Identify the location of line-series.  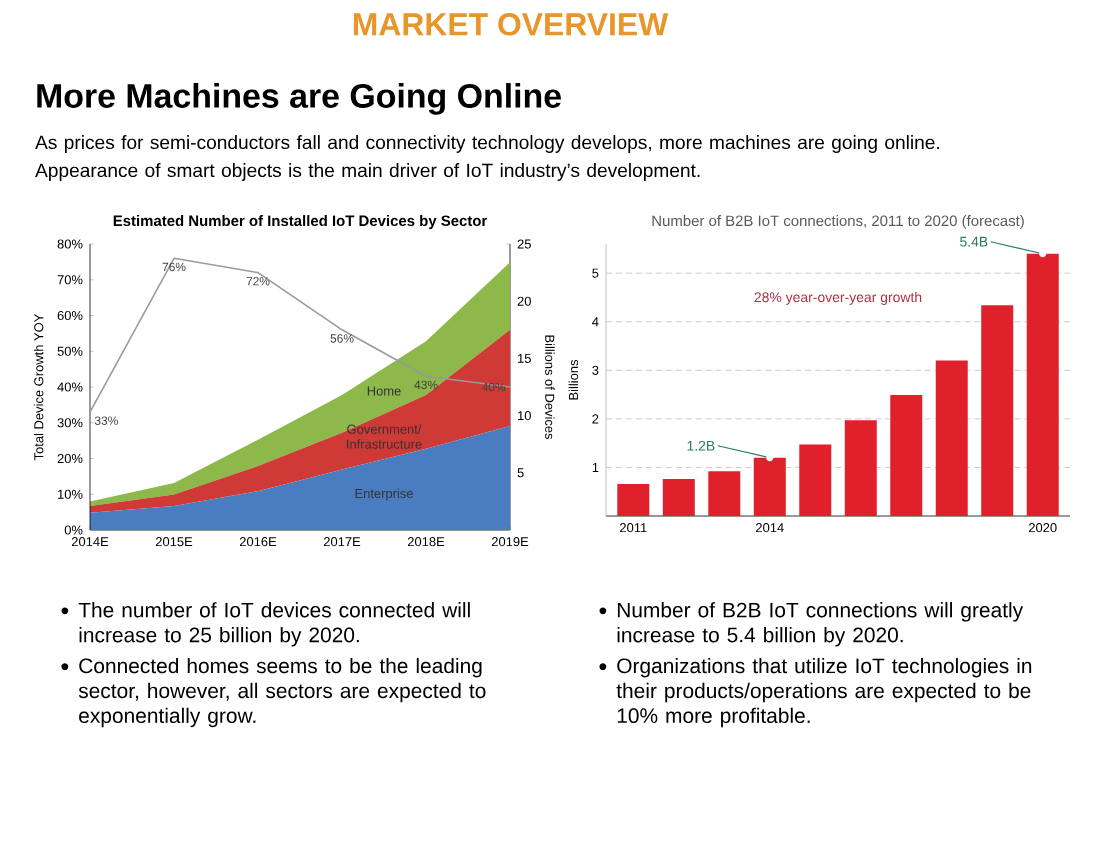
(300, 335).